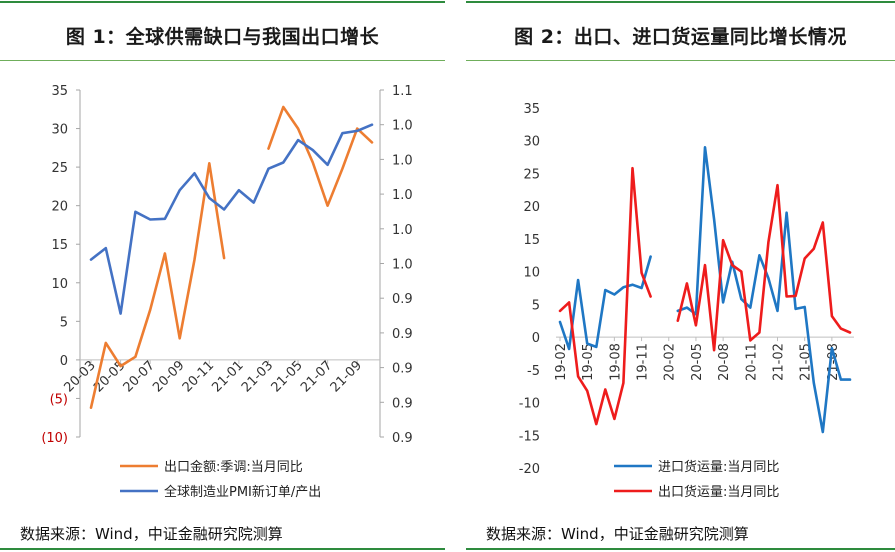  I want to click on x-tick-label: 19-11, so click(643, 362).